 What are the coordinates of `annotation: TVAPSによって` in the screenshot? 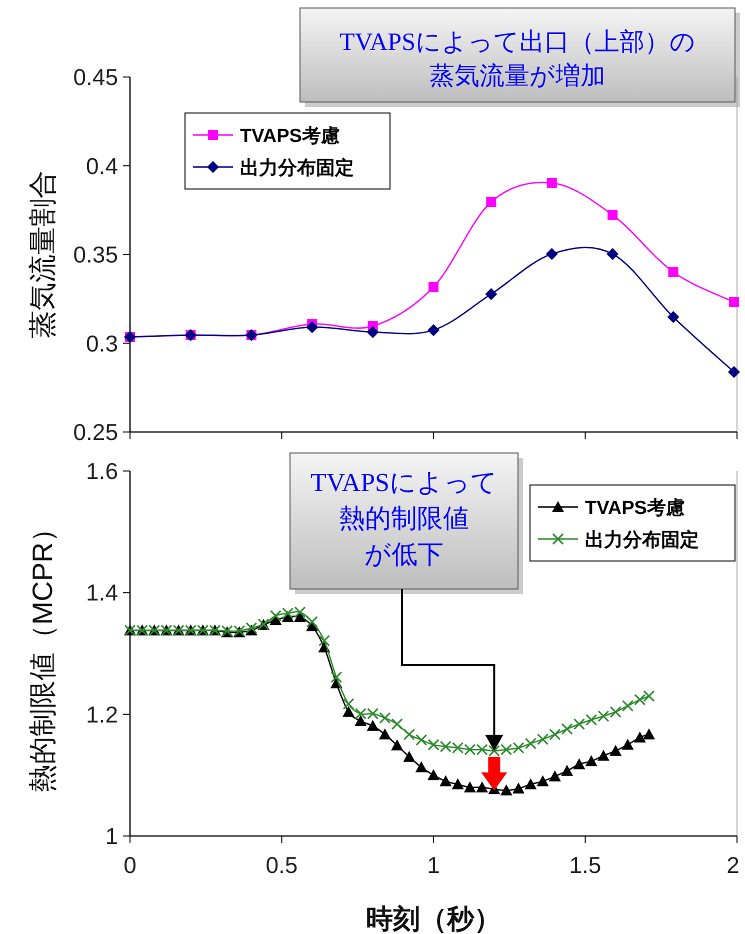 It's located at (404, 482).